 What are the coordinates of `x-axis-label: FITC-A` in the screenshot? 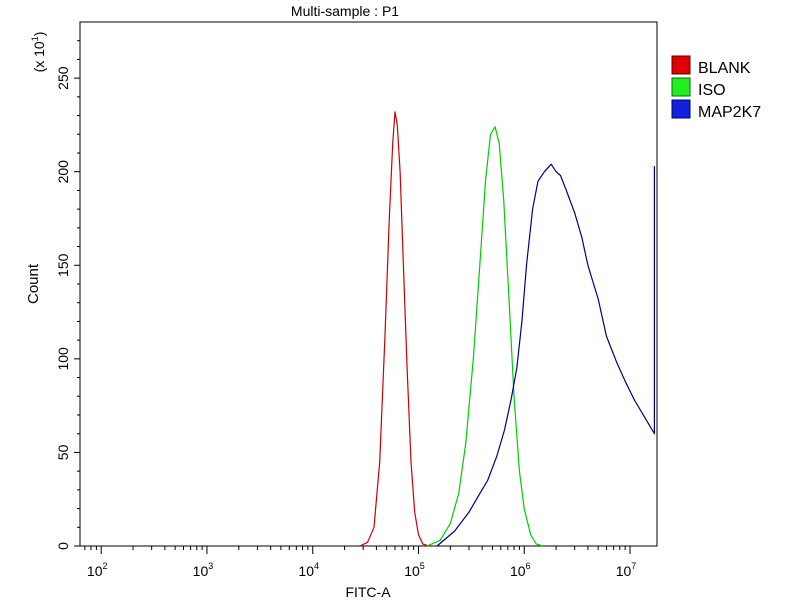 It's located at (368, 592).